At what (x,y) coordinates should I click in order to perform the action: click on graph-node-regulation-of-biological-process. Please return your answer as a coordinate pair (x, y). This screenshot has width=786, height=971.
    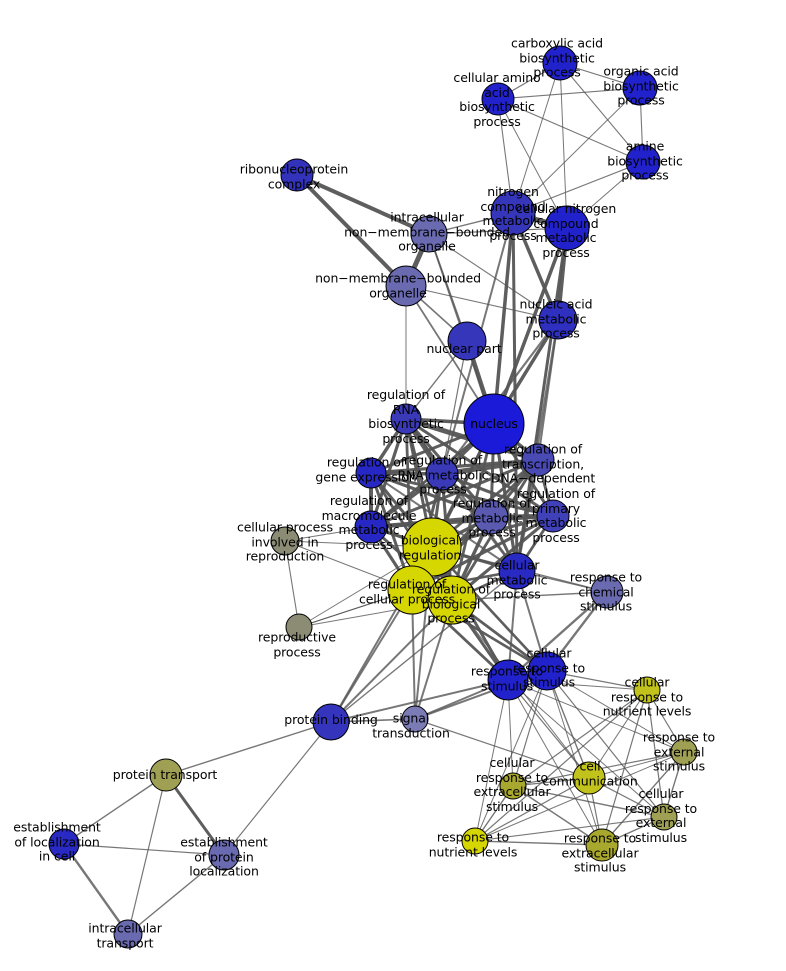
    Looking at the image, I should click on (452, 600).